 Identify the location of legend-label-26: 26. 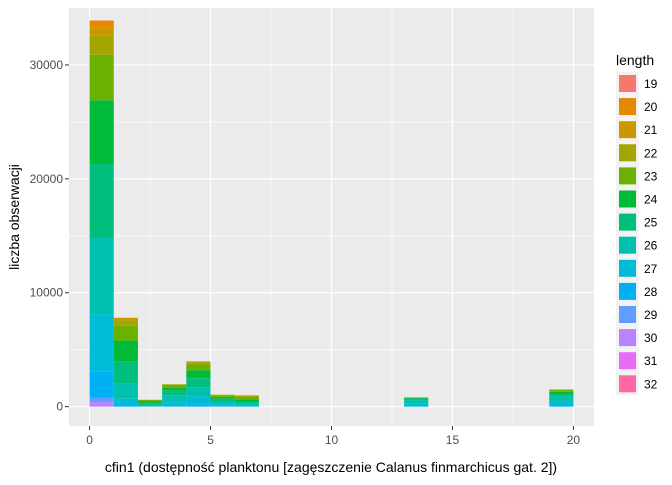
(651, 246).